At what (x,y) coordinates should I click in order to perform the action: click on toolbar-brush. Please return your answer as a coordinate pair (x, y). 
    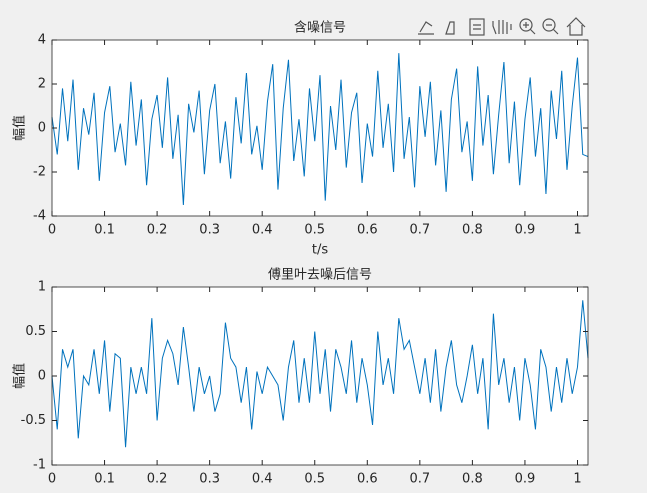
    Looking at the image, I should click on (450, 28).